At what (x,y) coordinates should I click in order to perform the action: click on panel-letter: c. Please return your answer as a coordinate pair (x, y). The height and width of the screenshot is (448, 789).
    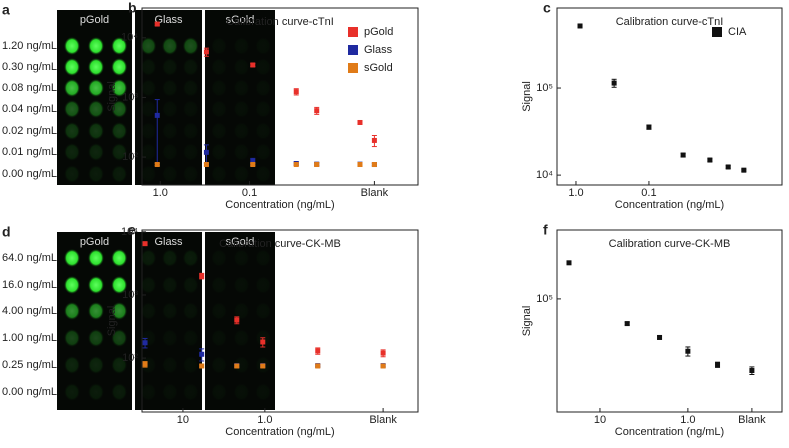
    Looking at the image, I should click on (547, 8).